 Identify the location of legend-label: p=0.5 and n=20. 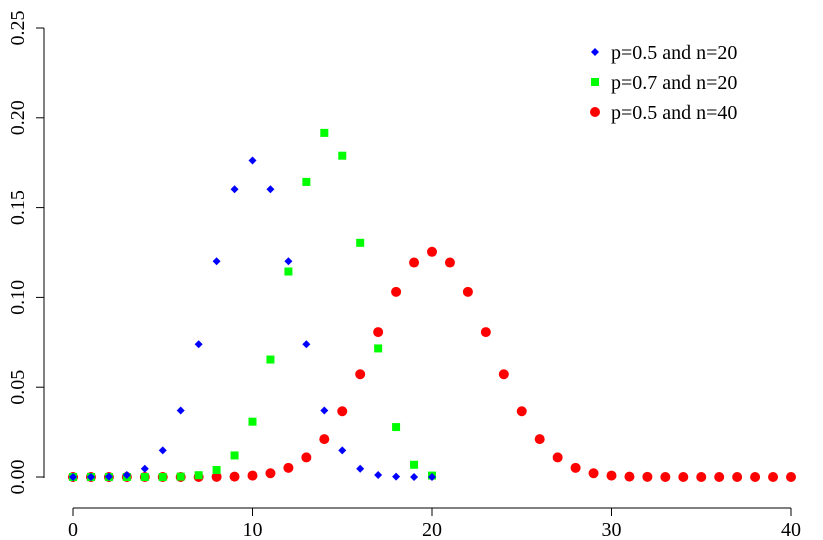
(674, 53).